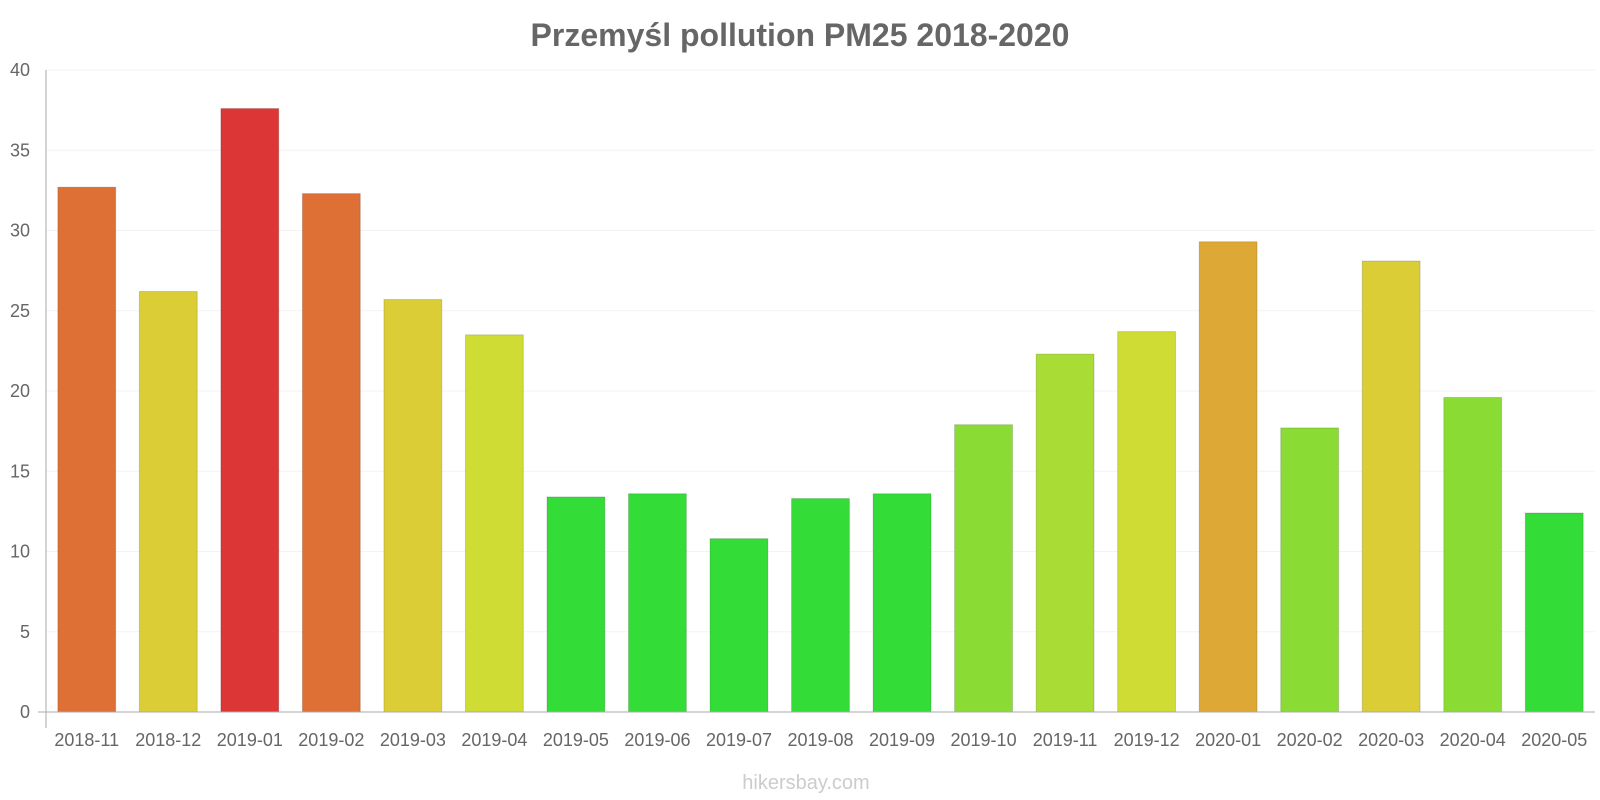 Image resolution: width=1600 pixels, height=800 pixels. I want to click on x-tick-label: 2020-01, so click(1228, 740).